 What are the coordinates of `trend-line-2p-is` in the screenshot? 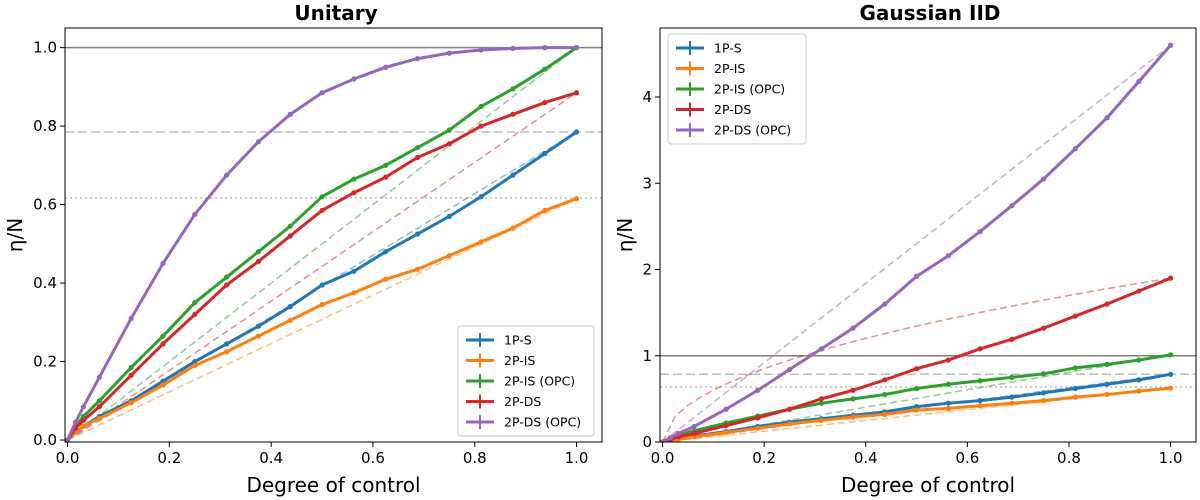 It's located at (916, 414).